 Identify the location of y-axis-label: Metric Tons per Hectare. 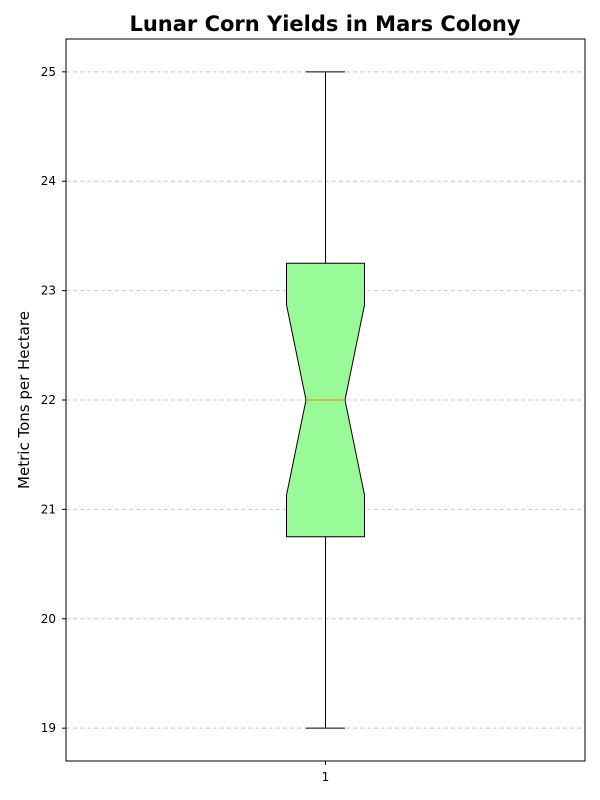
(24, 400).